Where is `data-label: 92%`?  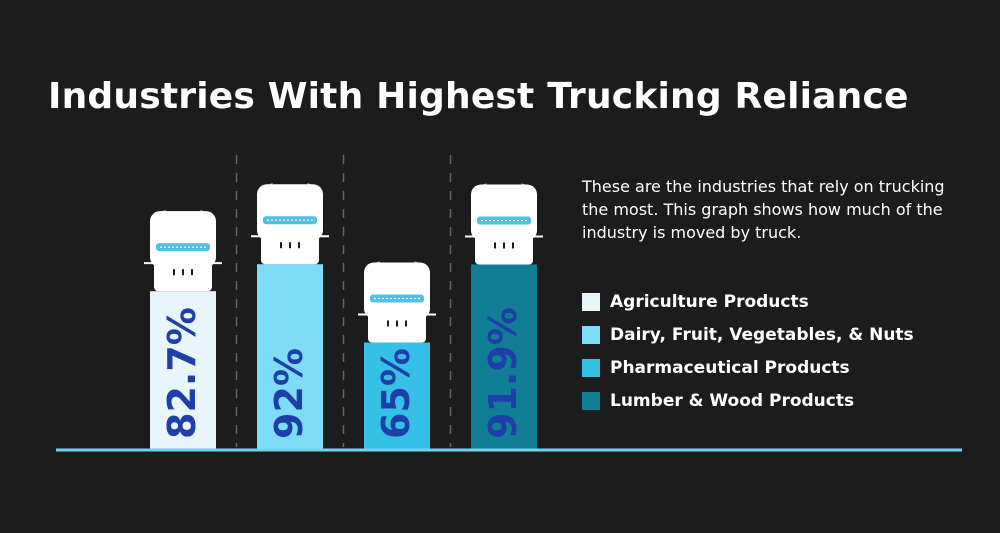
data-label: 92% is located at coordinates (289, 393).